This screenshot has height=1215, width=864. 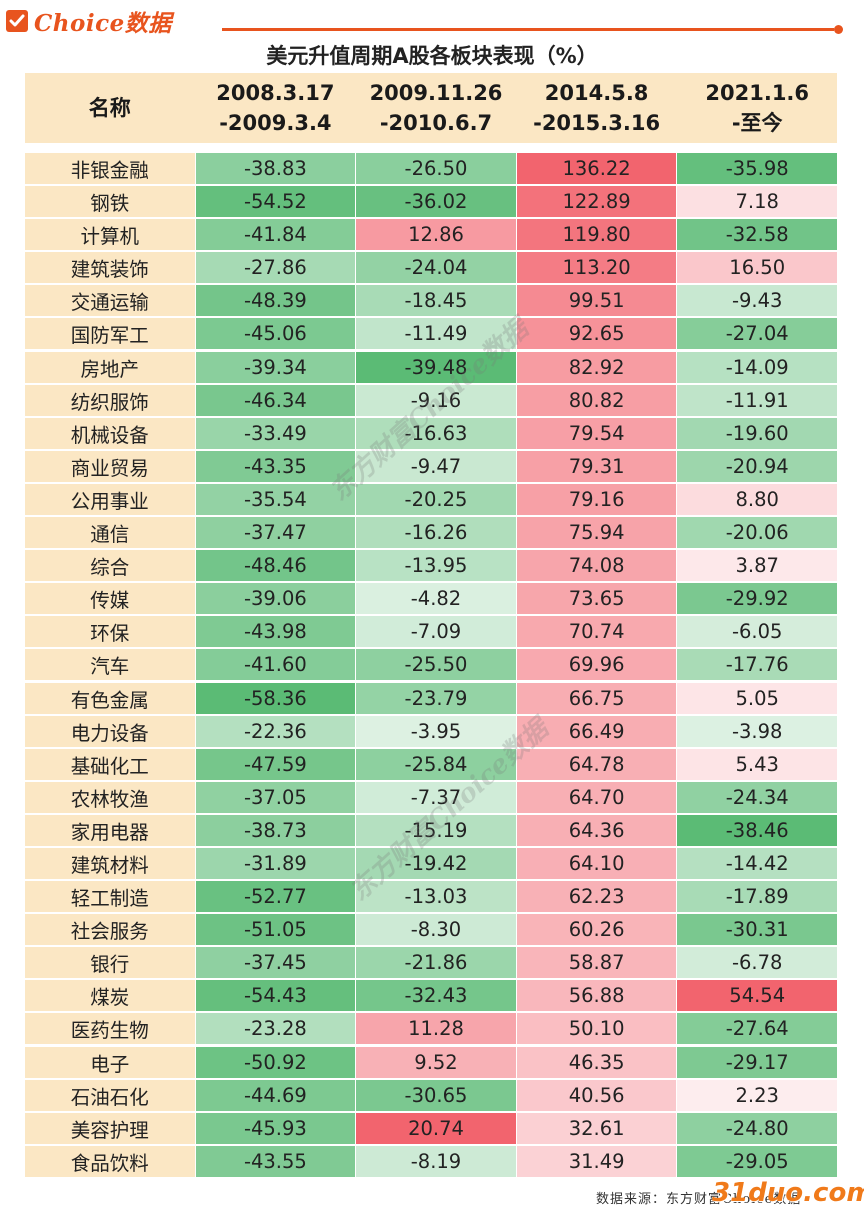 I want to click on value-cell-period-1: -31.89, so click(x=275, y=863).